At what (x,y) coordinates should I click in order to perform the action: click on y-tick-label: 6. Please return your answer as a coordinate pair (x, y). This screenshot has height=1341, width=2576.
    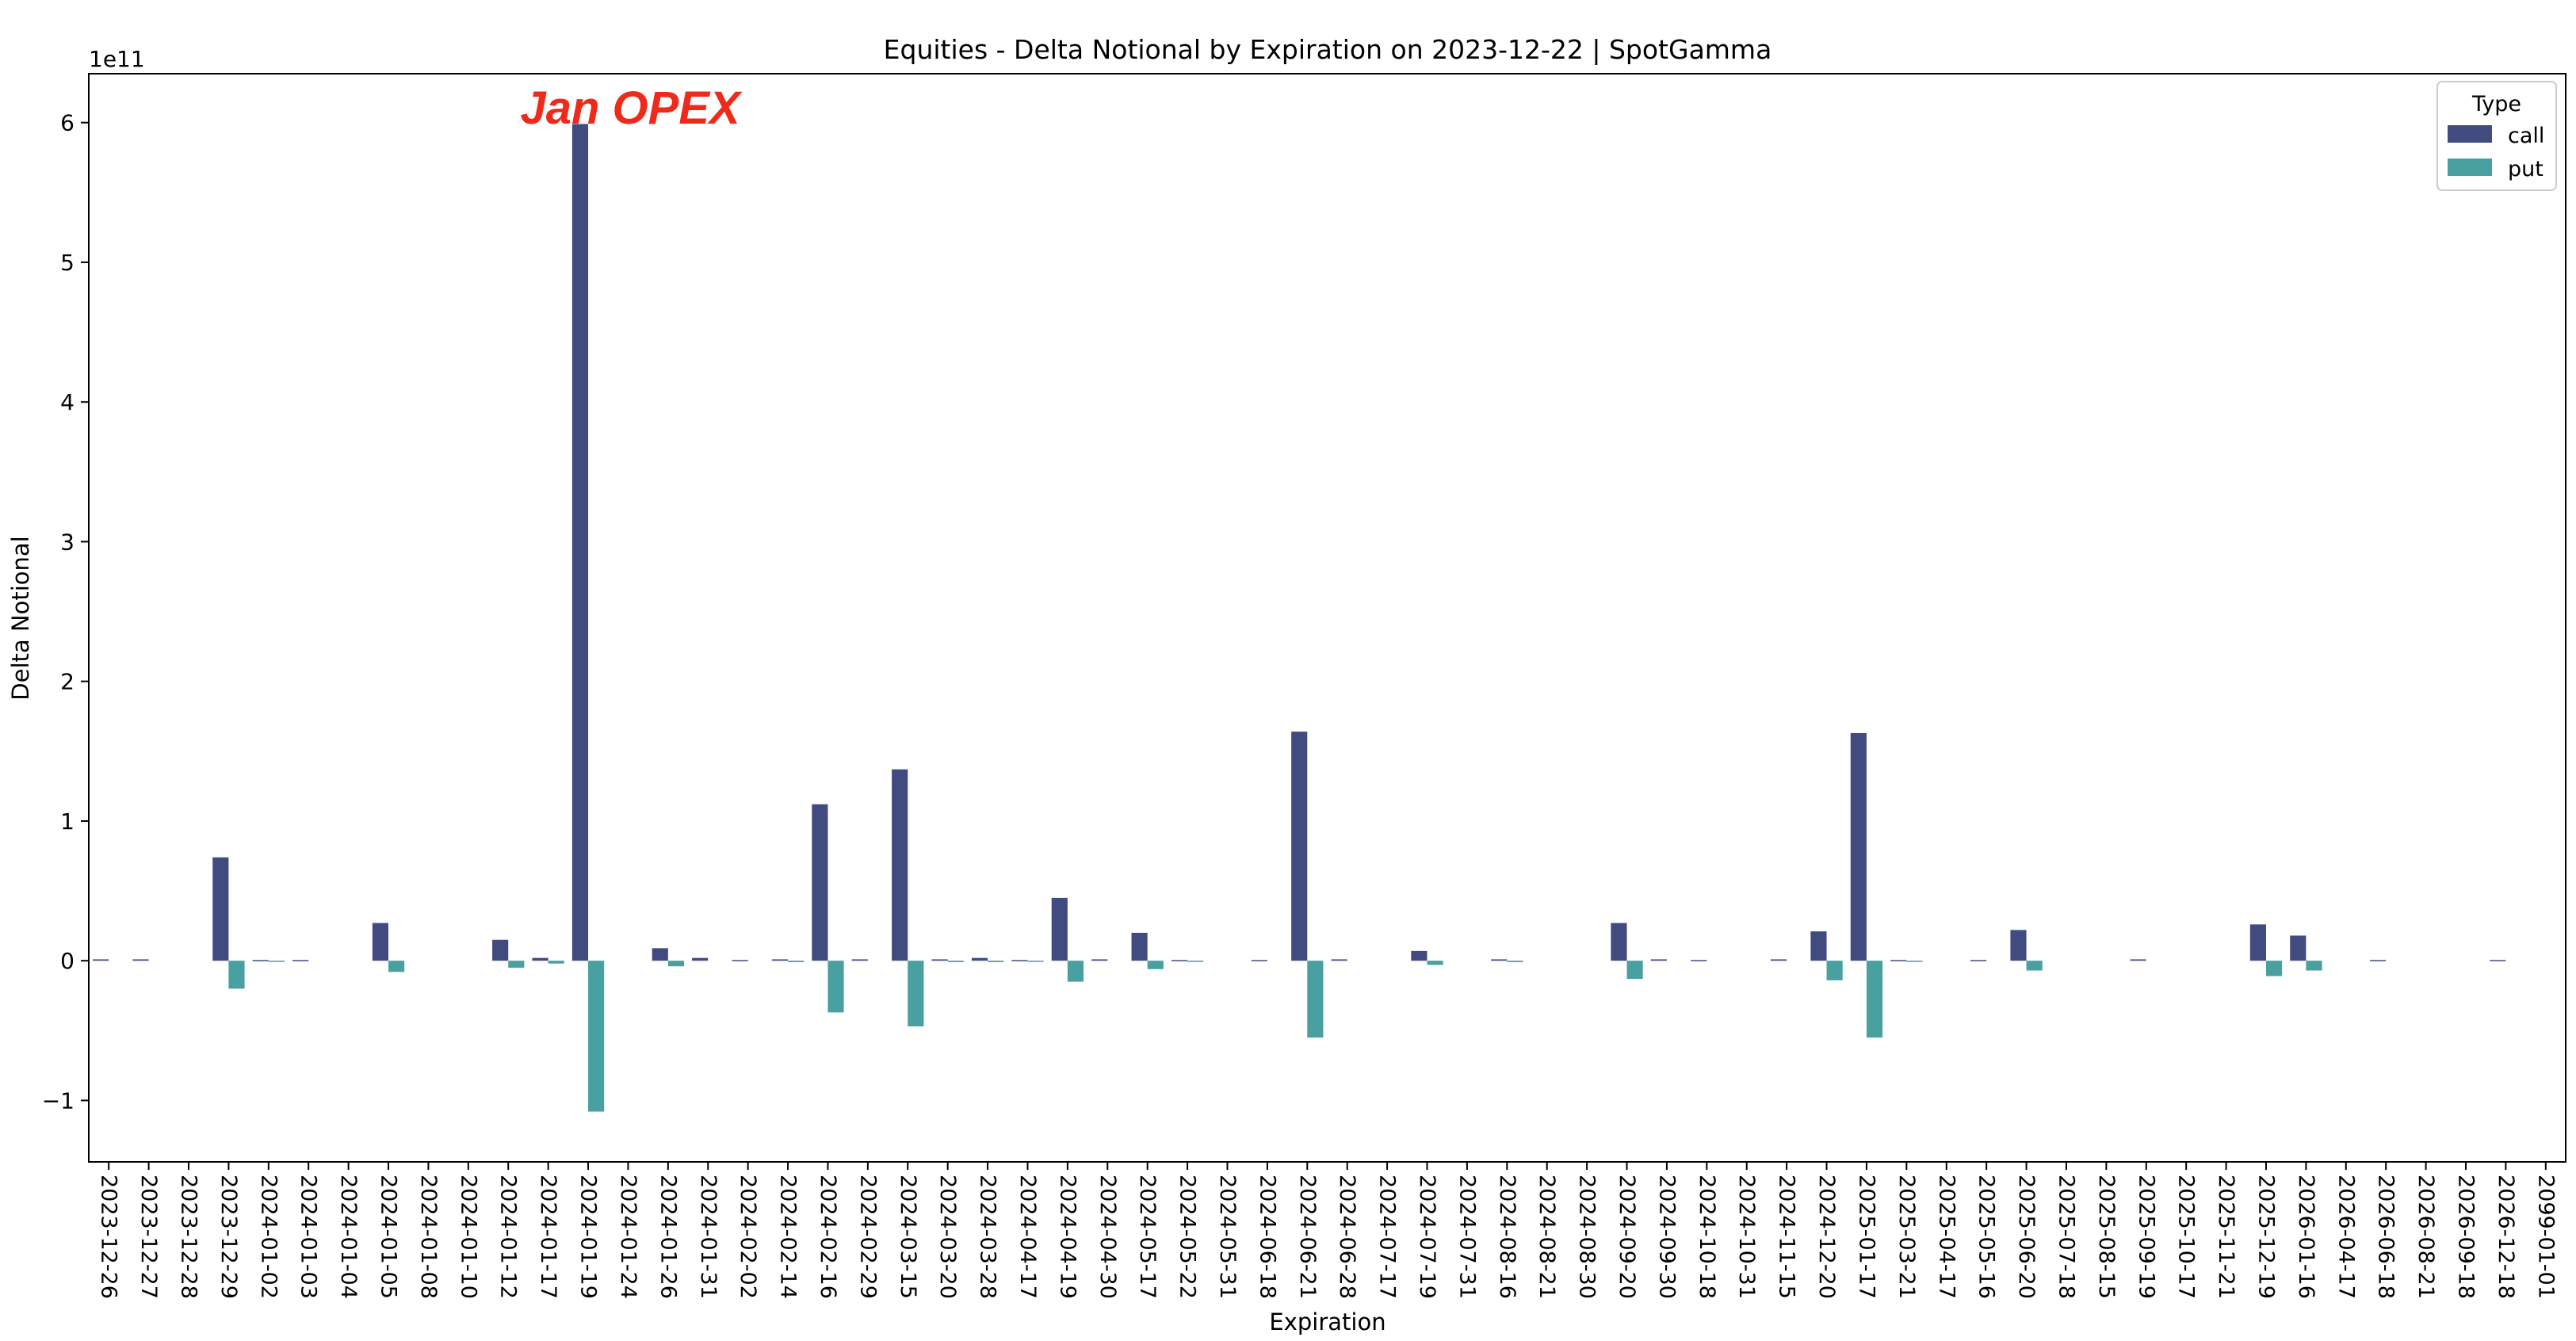
    Looking at the image, I should click on (67, 123).